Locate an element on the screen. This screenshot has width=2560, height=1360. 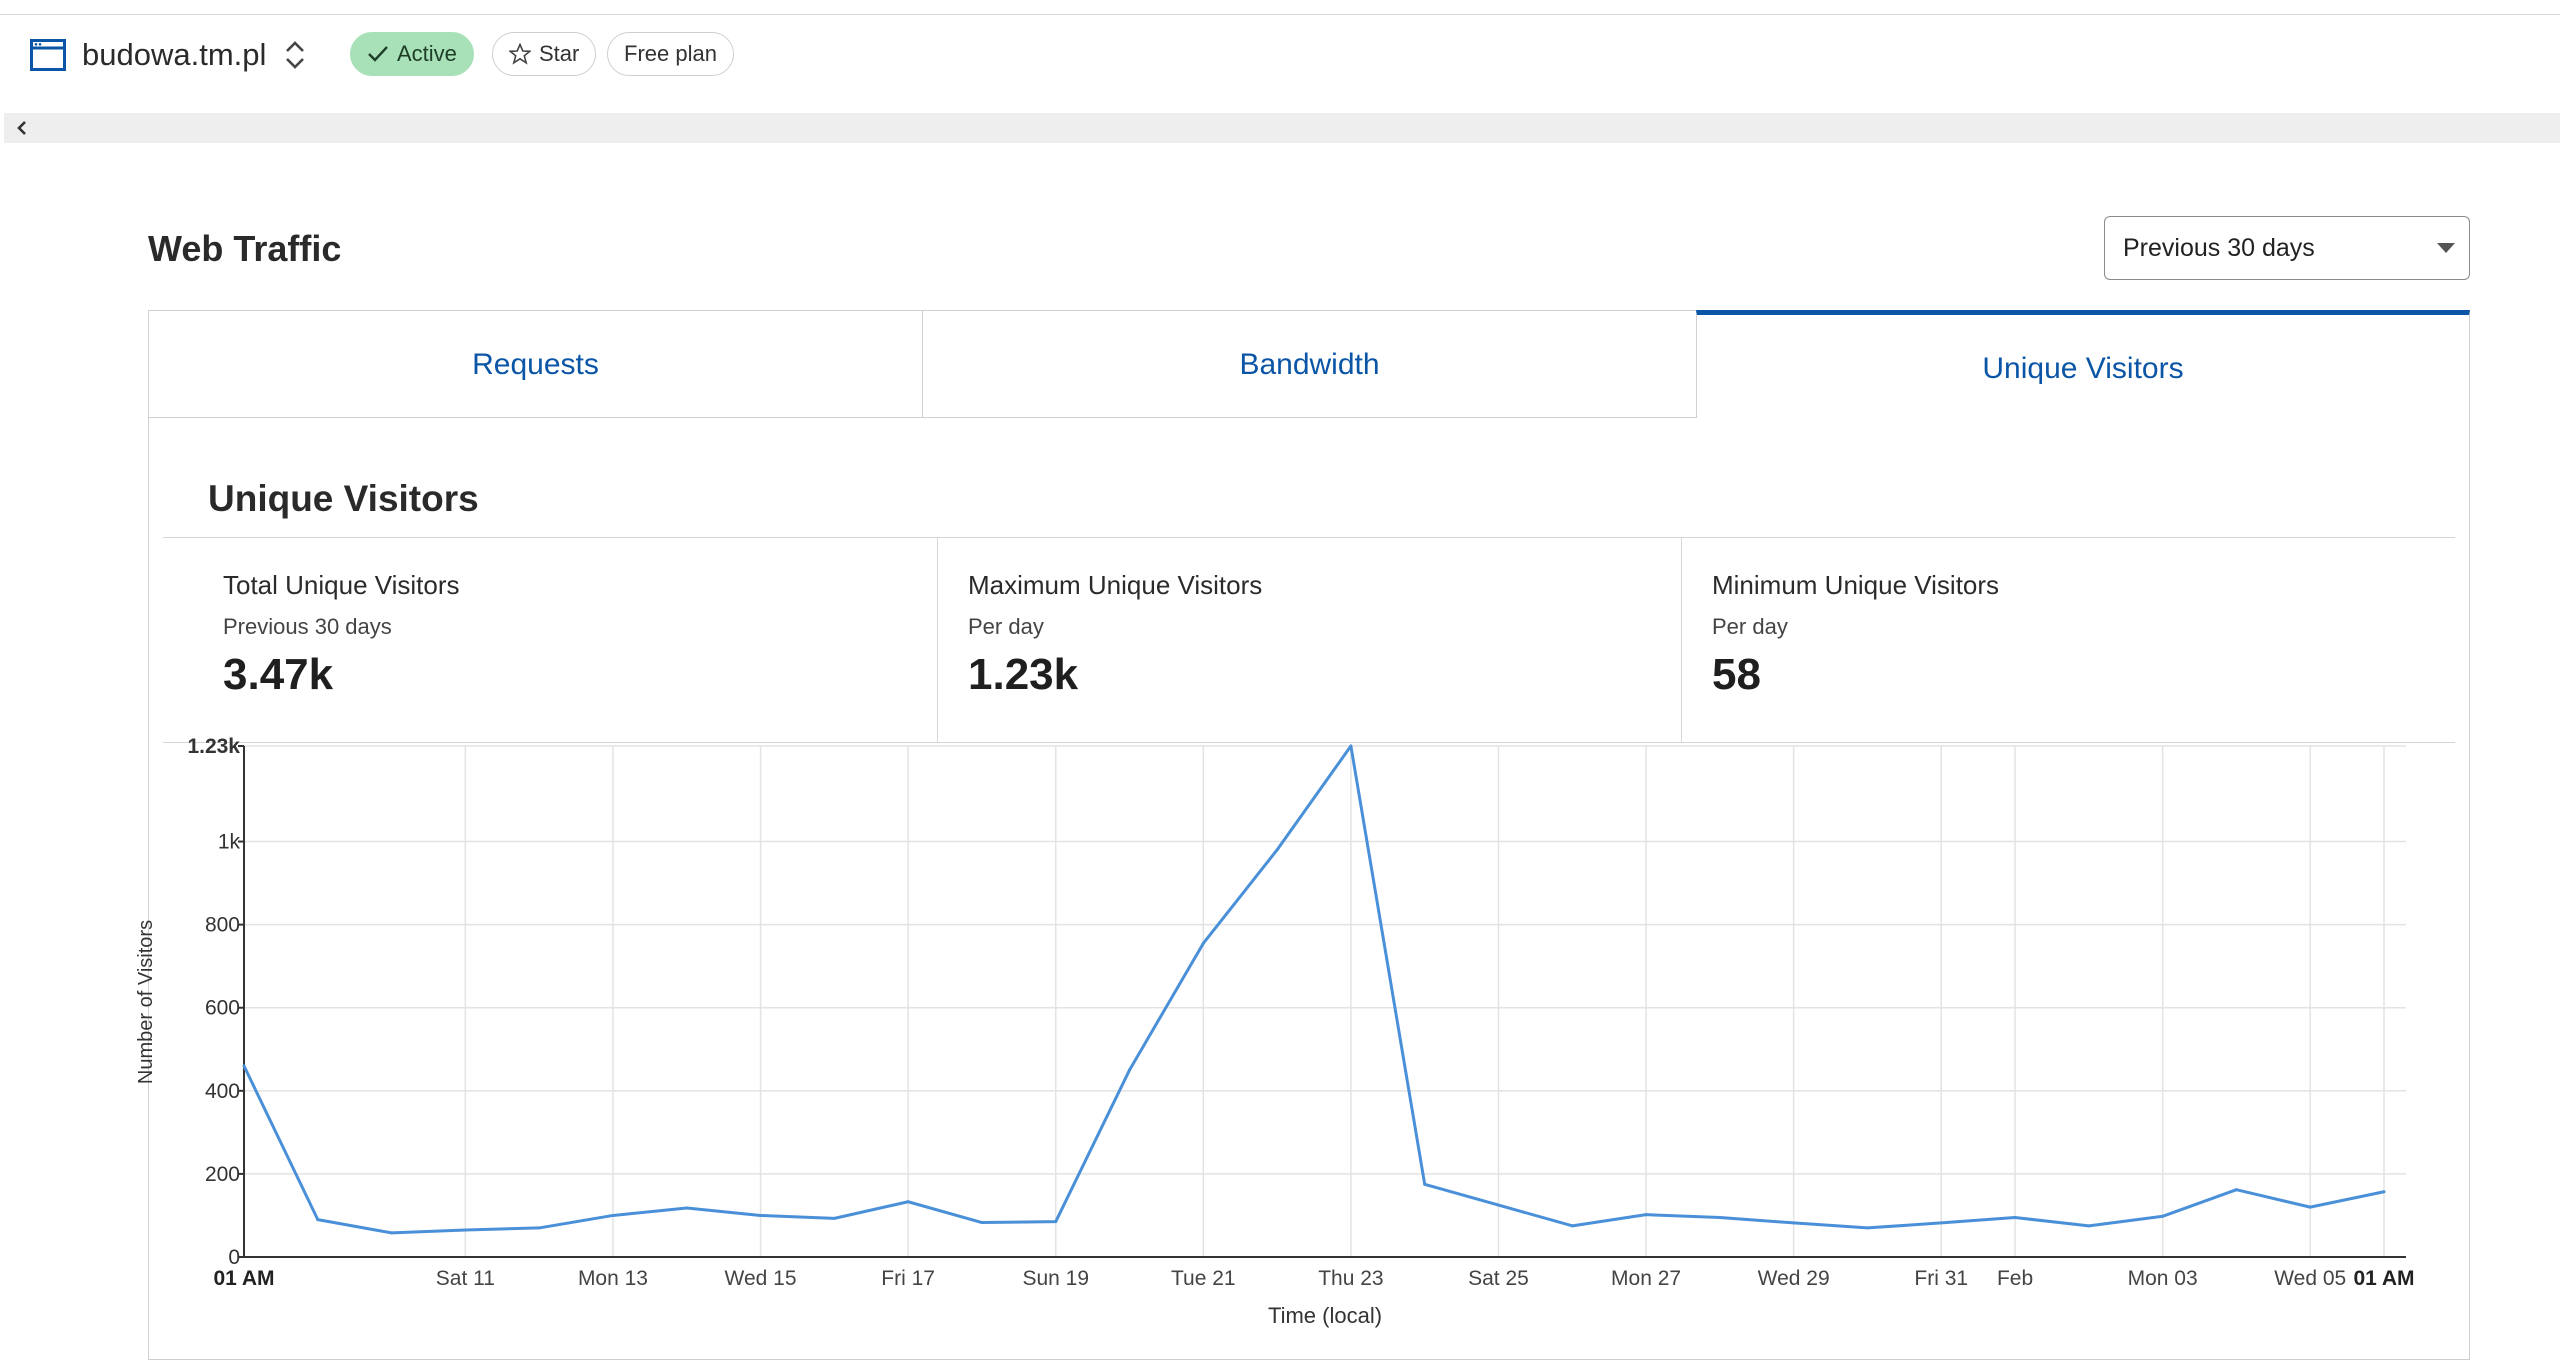
star-button: Star is located at coordinates (544, 54).